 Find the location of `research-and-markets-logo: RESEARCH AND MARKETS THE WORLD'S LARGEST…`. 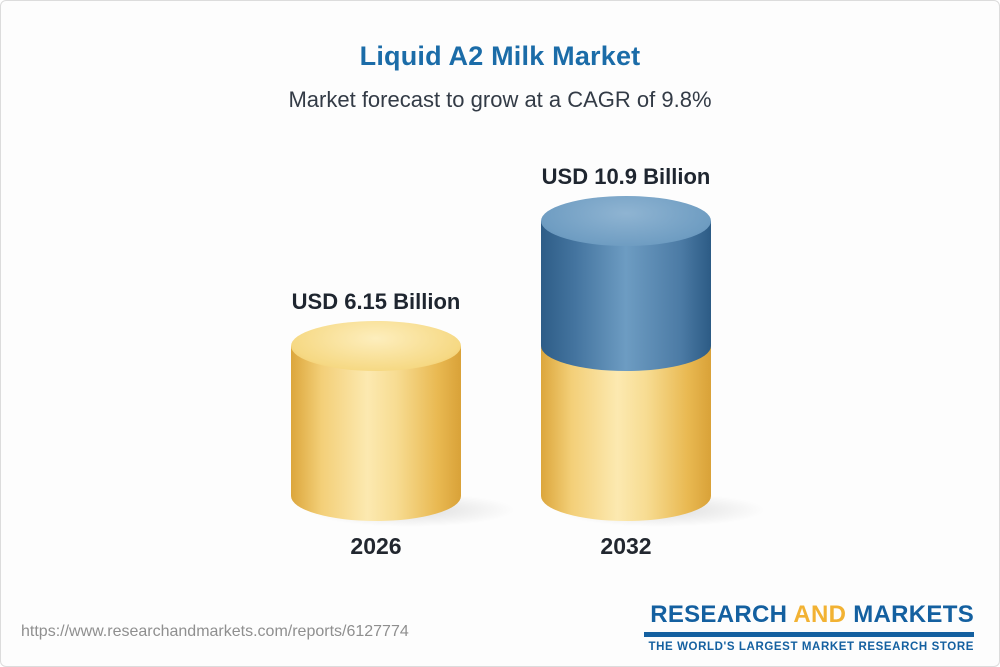

research-and-markets-logo: RESEARCH AND MARKETS THE WORLD'S LARGEST… is located at coordinates (794, 627).